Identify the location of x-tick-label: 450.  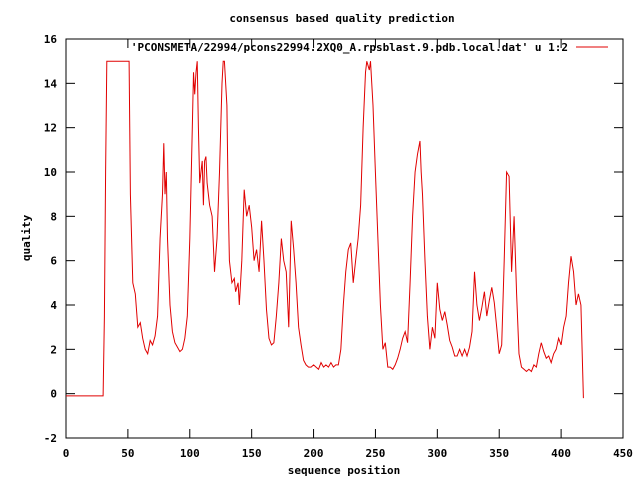
(623, 453).